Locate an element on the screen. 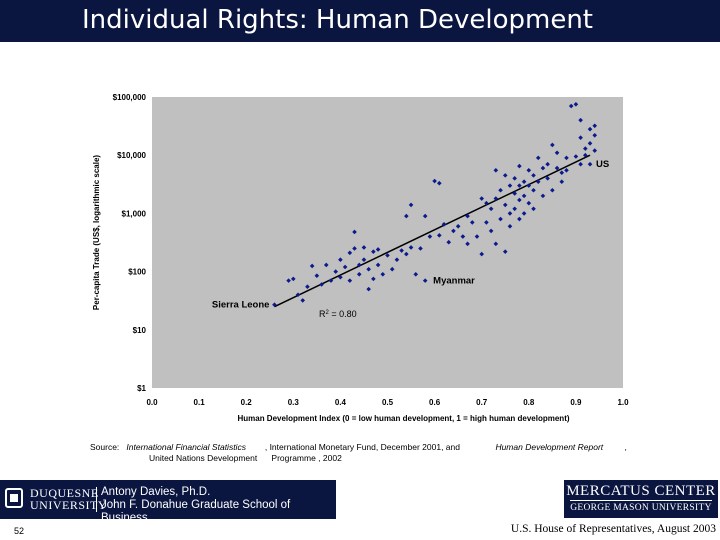 The width and height of the screenshot is (720, 540). source-text-comma: , is located at coordinates (625, 447).